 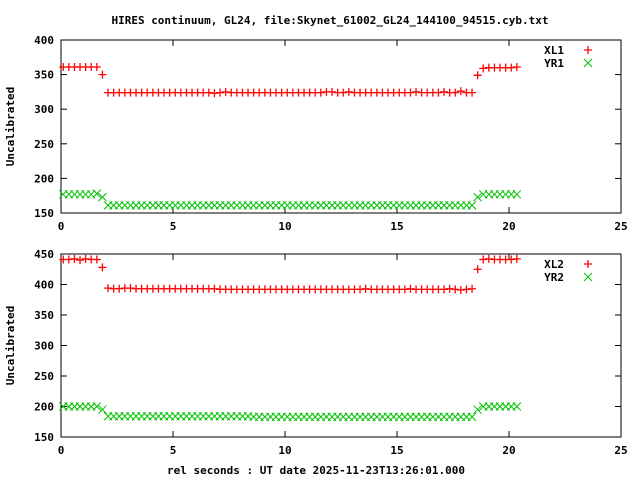 I want to click on legend-label: YR2, so click(x=554, y=277).